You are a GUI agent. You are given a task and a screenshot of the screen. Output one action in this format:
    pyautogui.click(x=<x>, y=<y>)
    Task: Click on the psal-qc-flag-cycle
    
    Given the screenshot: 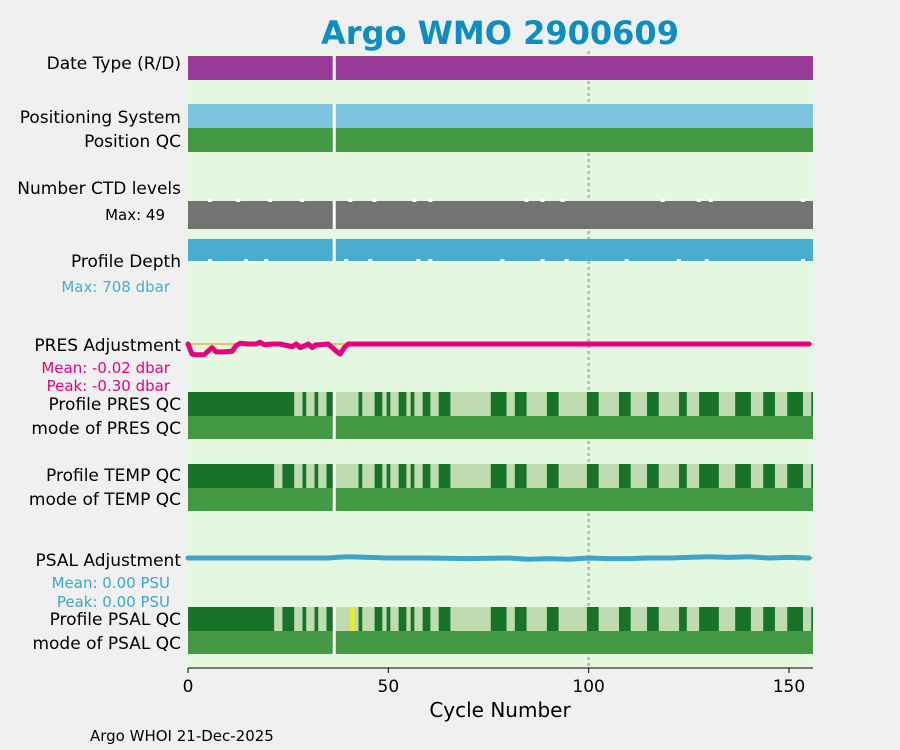 What is the action you would take?
    pyautogui.click(x=352, y=619)
    